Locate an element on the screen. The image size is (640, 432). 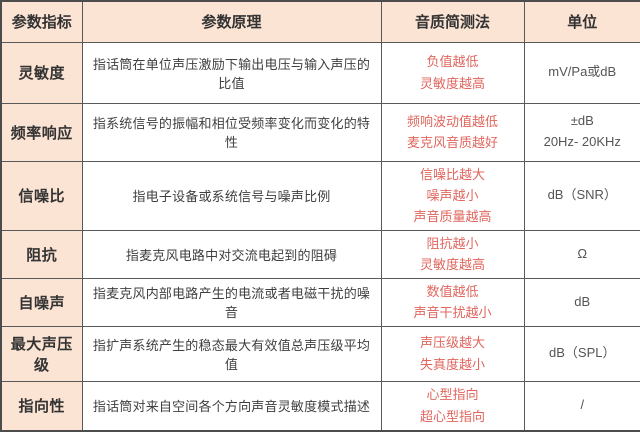
indicator-cell: 阻抗 is located at coordinates (41, 254).